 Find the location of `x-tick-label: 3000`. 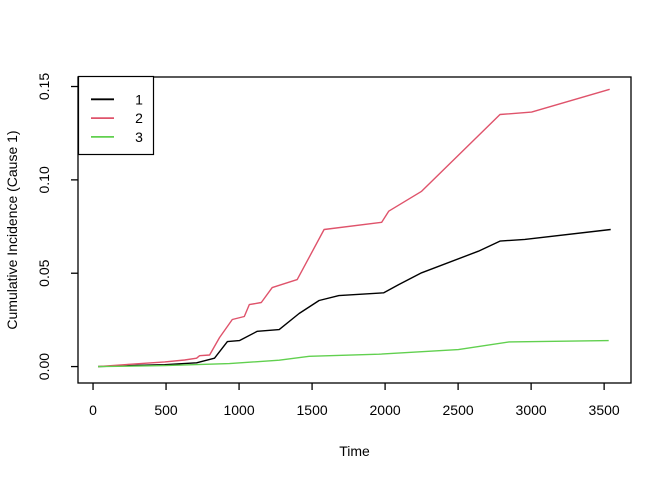

x-tick-label: 3000 is located at coordinates (531, 410).